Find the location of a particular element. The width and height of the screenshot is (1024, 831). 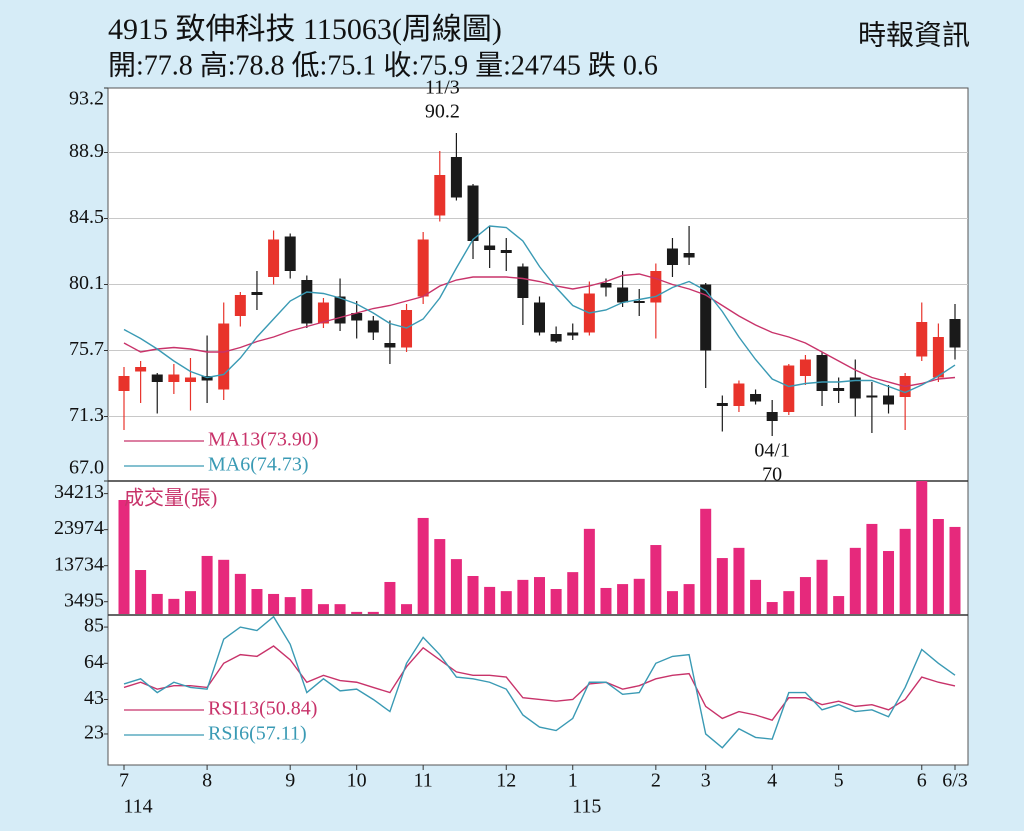

annotation-value: 70 is located at coordinates (772, 475).